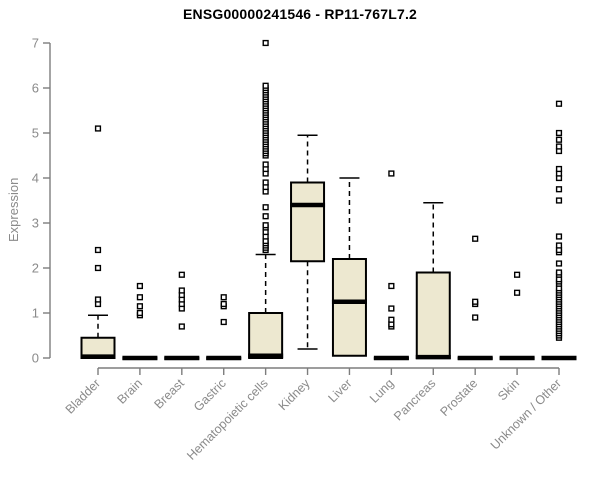  Describe the element at coordinates (35, 268) in the screenshot. I see `y-tick-label: 2` at that location.